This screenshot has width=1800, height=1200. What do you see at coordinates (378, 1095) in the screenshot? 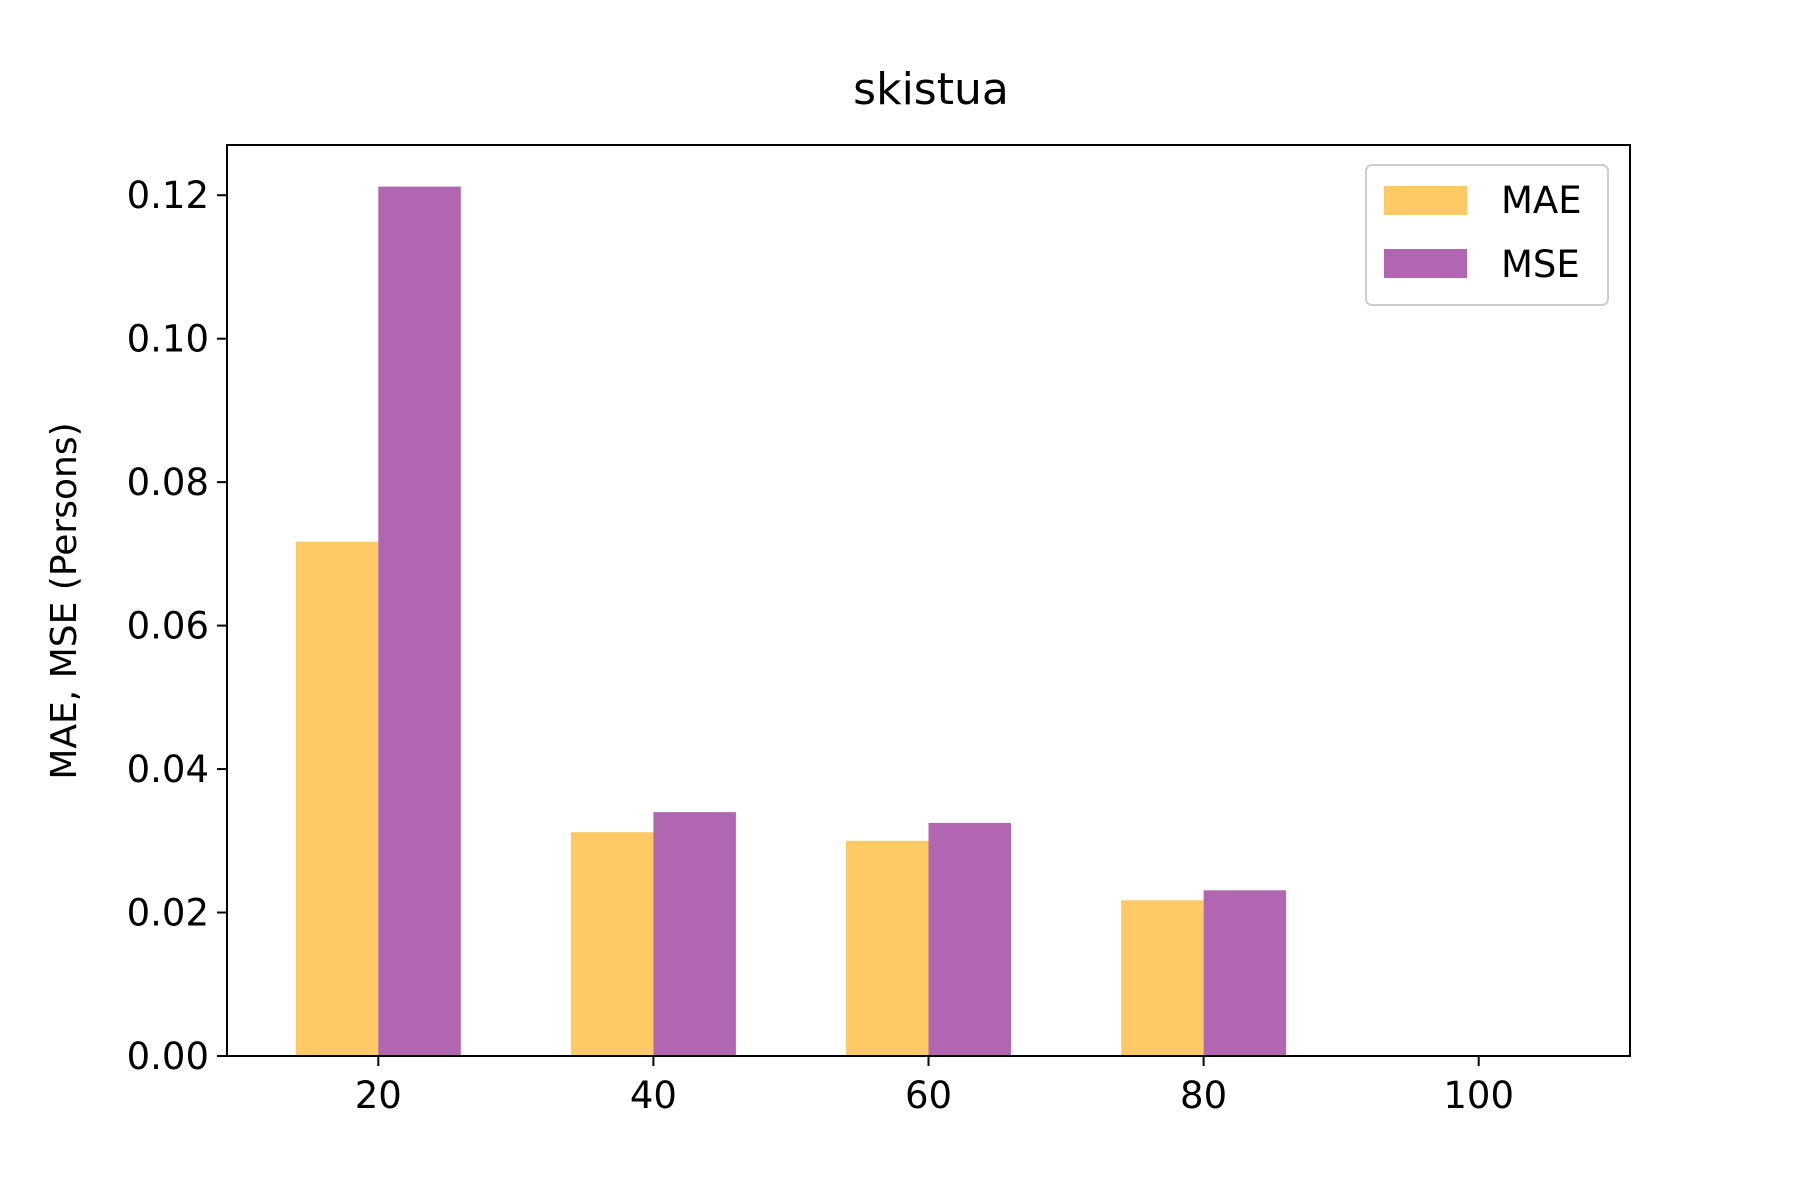
I see `x-tick-label-20: 20` at bounding box center [378, 1095].